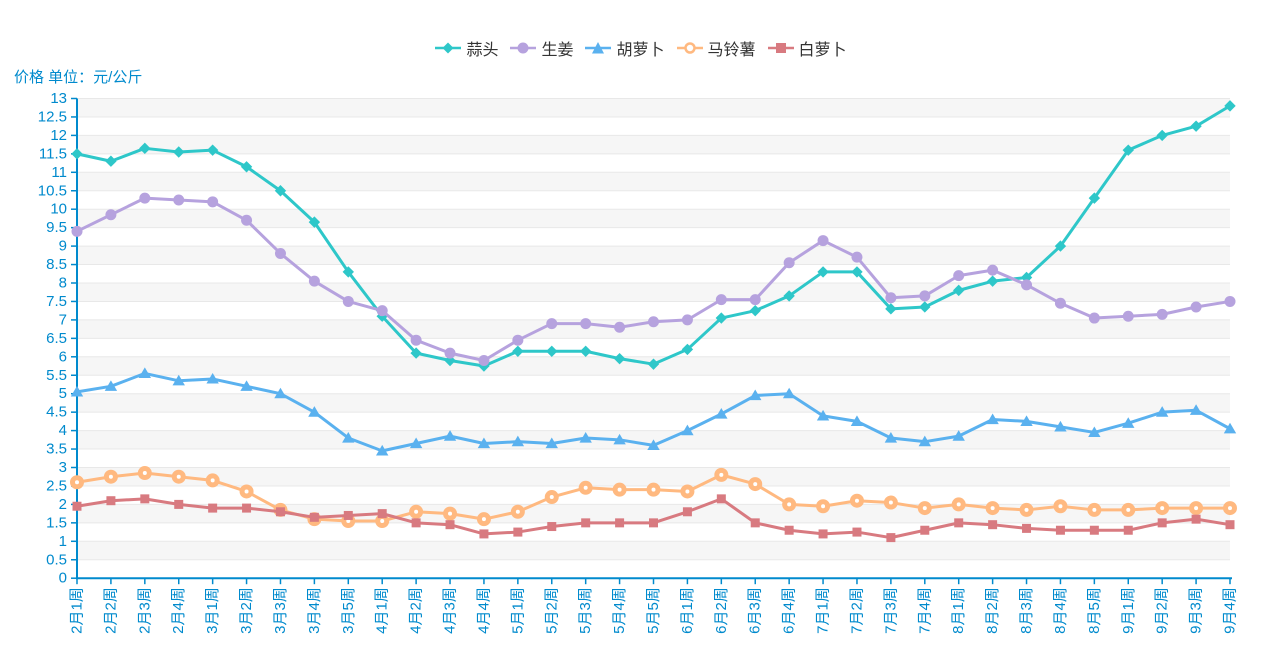  Describe the element at coordinates (857, 532) in the screenshot. I see `data-point-白萝卜-7月2周` at that location.